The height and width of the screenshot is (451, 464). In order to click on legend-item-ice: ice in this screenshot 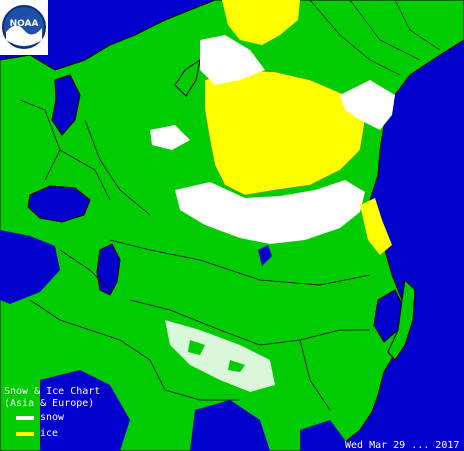, I will do `click(52, 434)`.